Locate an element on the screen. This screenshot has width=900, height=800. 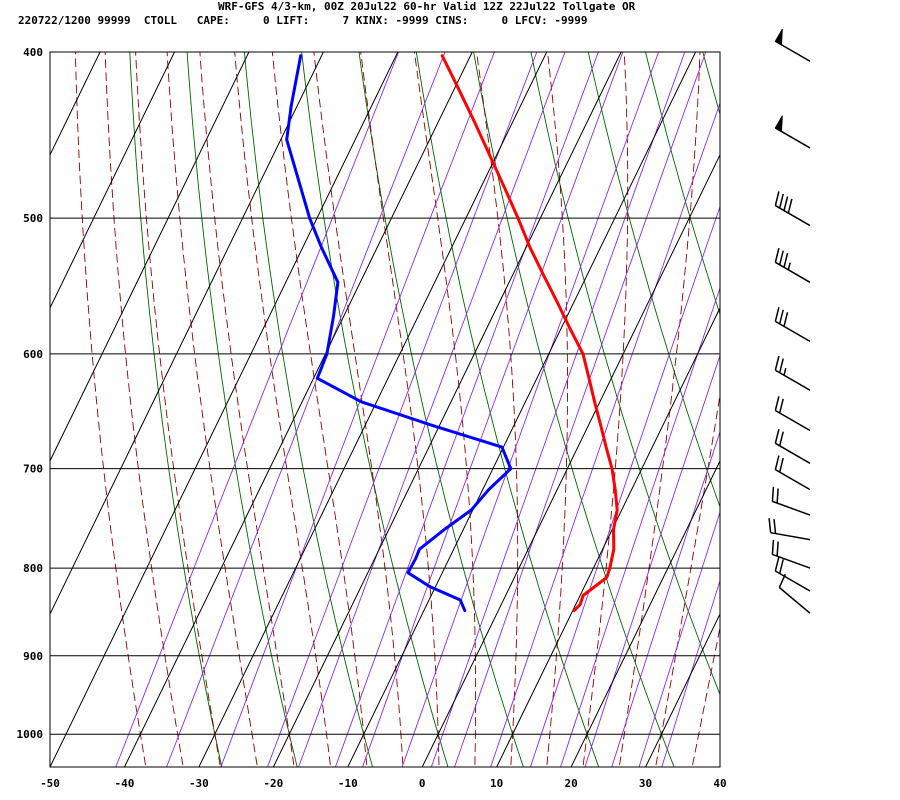
y-tick-label: 700 is located at coordinates (33, 469).